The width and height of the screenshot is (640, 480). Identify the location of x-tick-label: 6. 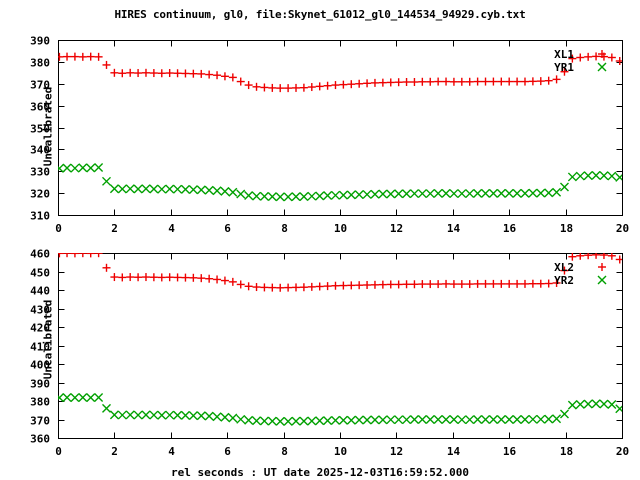
(227, 451).